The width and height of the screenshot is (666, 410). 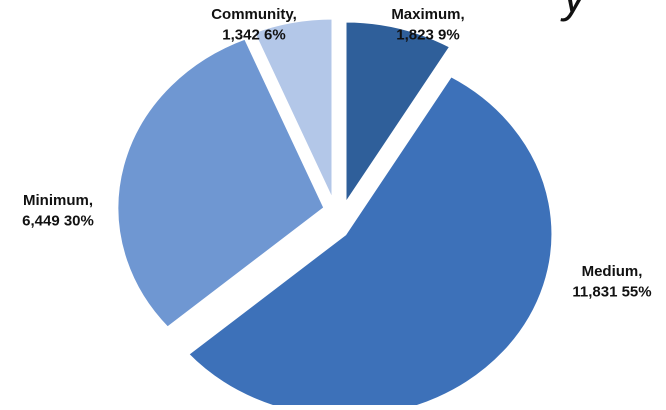 What do you see at coordinates (58, 210) in the screenshot?
I see `data-label-minimum: Minimum, 6,449 30%` at bounding box center [58, 210].